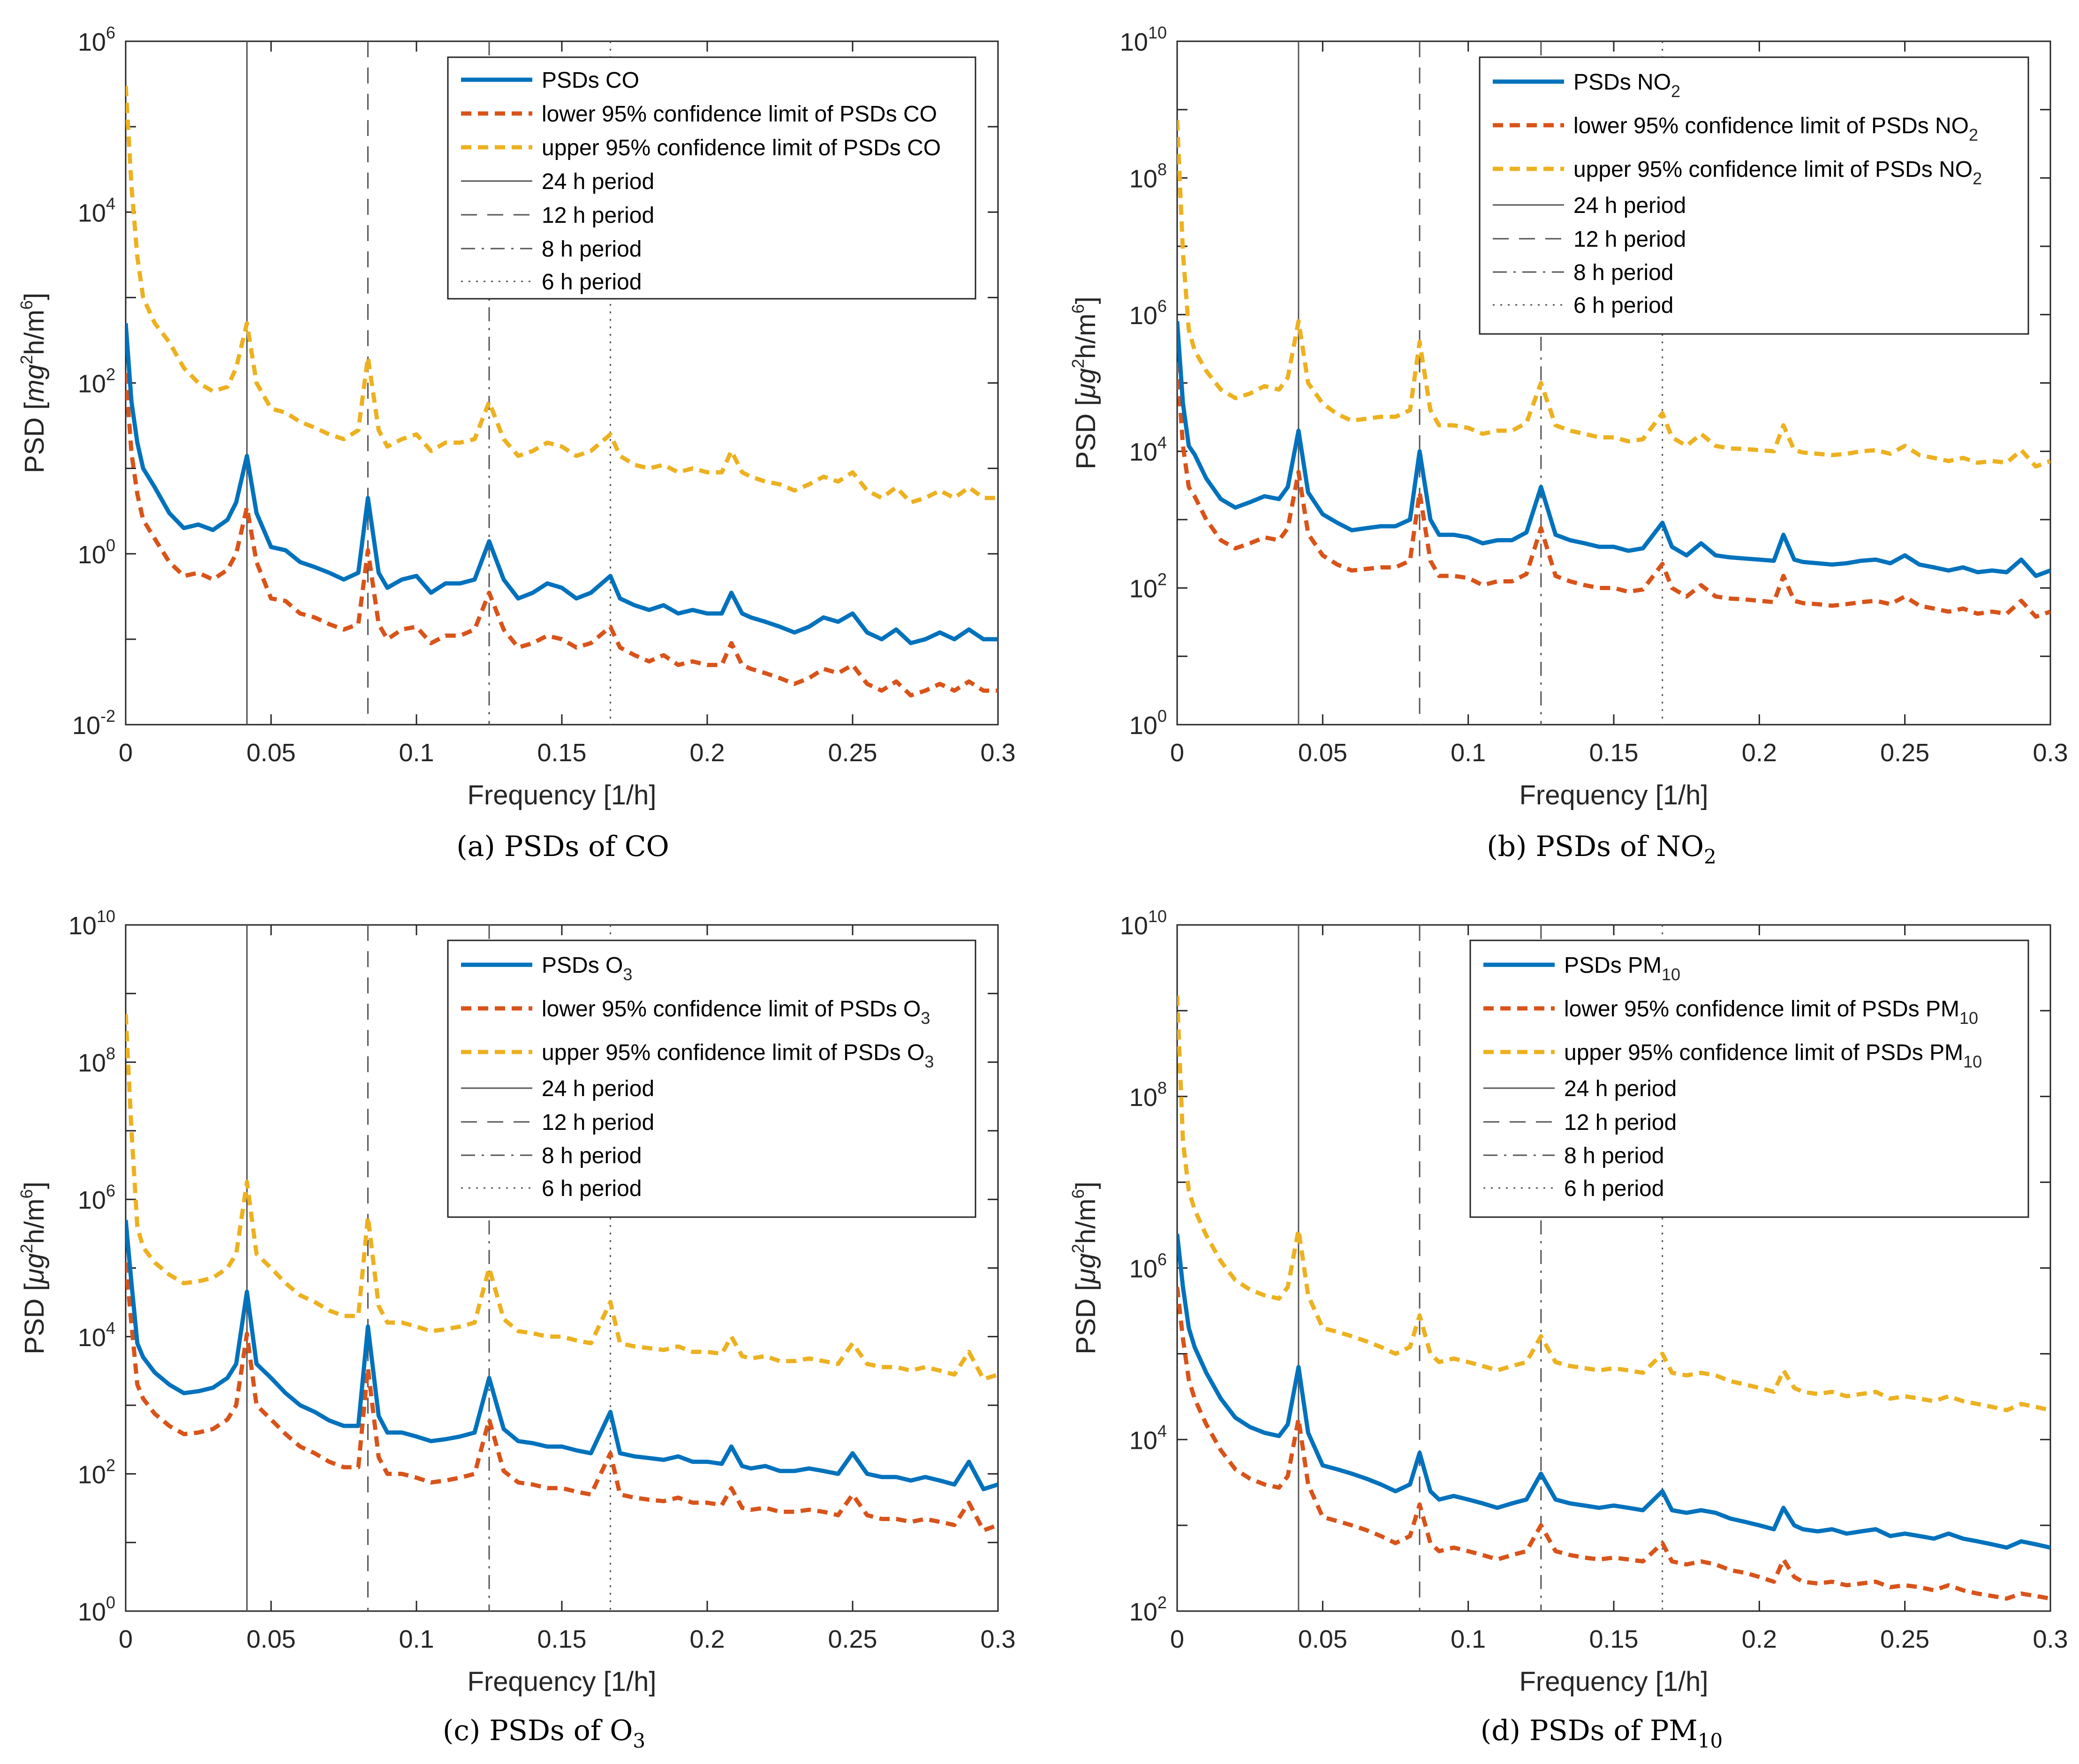 Image resolution: width=2079 pixels, height=1764 pixels. Describe the element at coordinates (562, 847) in the screenshot. I see `panel-caption: (a) PSDs of CO` at that location.